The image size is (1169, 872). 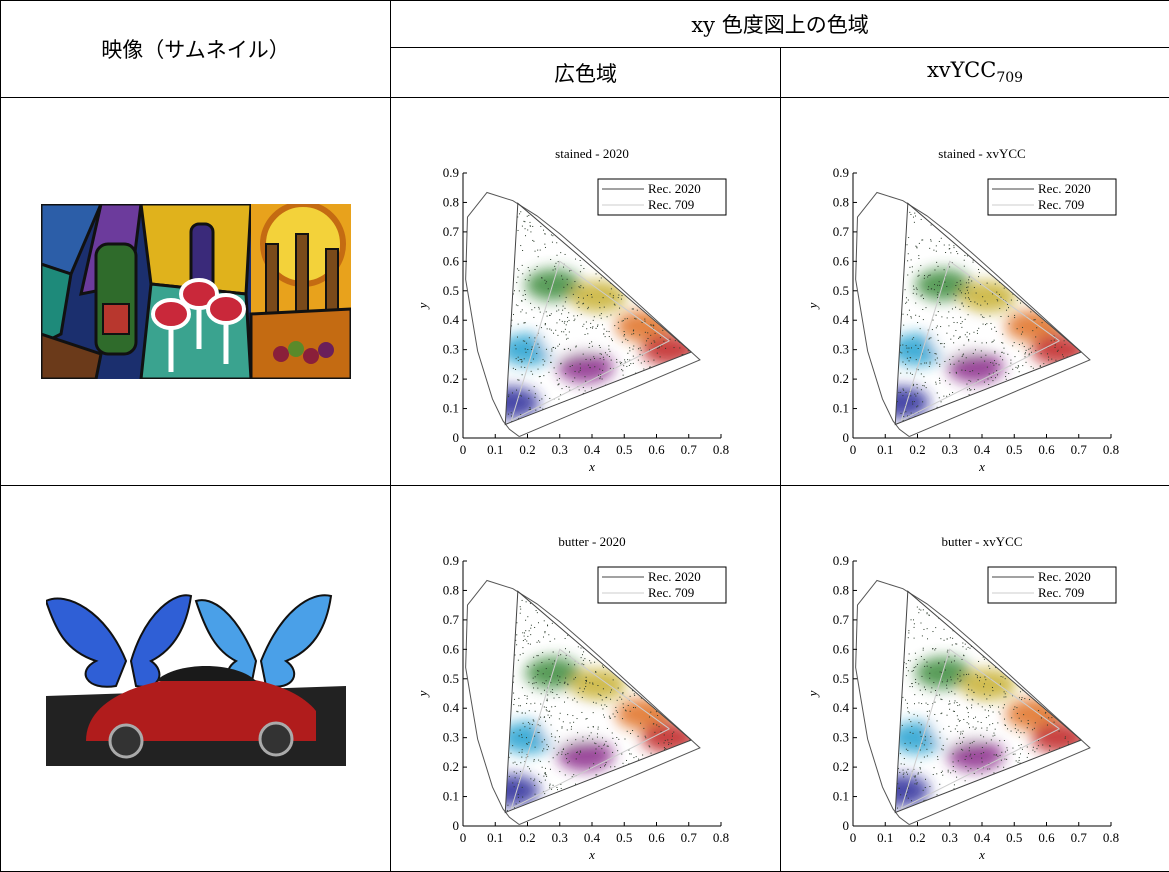 What do you see at coordinates (511, 403) in the screenshot?
I see `cloud-blob` at bounding box center [511, 403].